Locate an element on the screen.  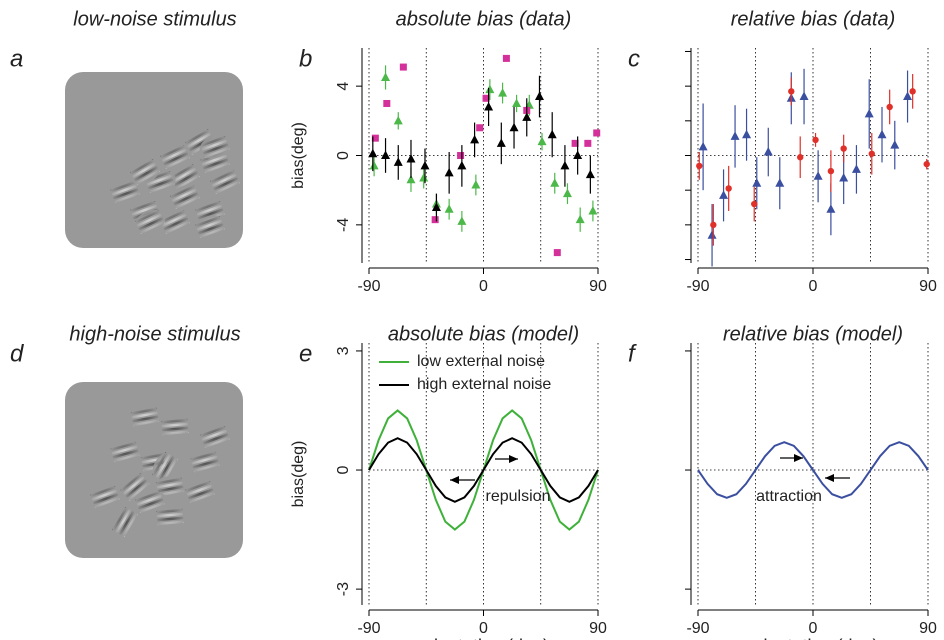
y-tick-label: -4 is located at coordinates (343, 225).